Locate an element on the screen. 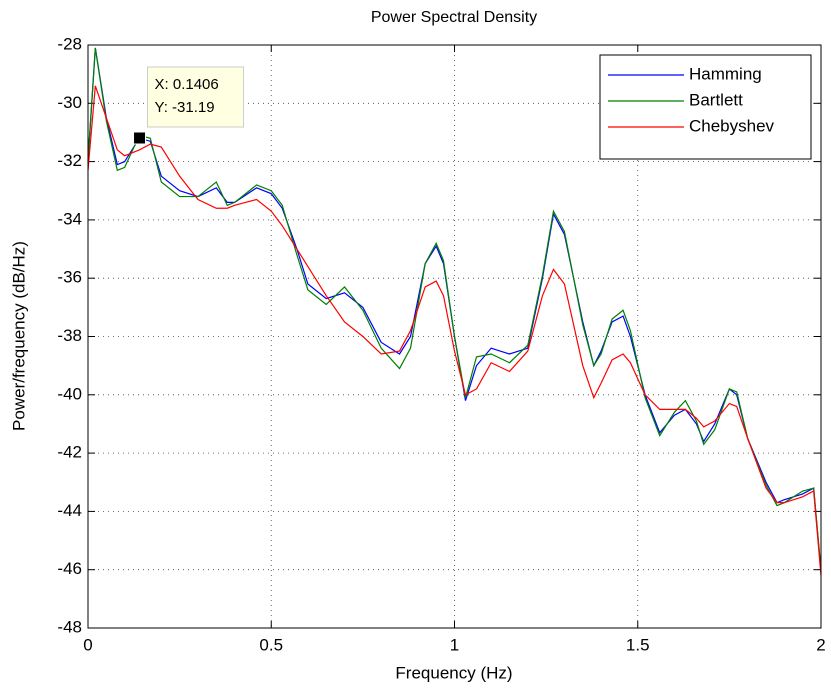 This screenshot has height=691, width=831. y-tick-label: -28 is located at coordinates (69, 43).